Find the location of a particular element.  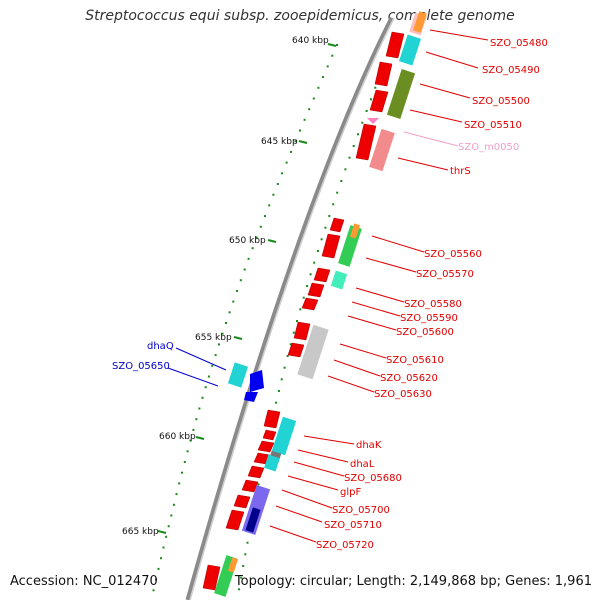

gene-label: SZO_05680 is located at coordinates (373, 478).